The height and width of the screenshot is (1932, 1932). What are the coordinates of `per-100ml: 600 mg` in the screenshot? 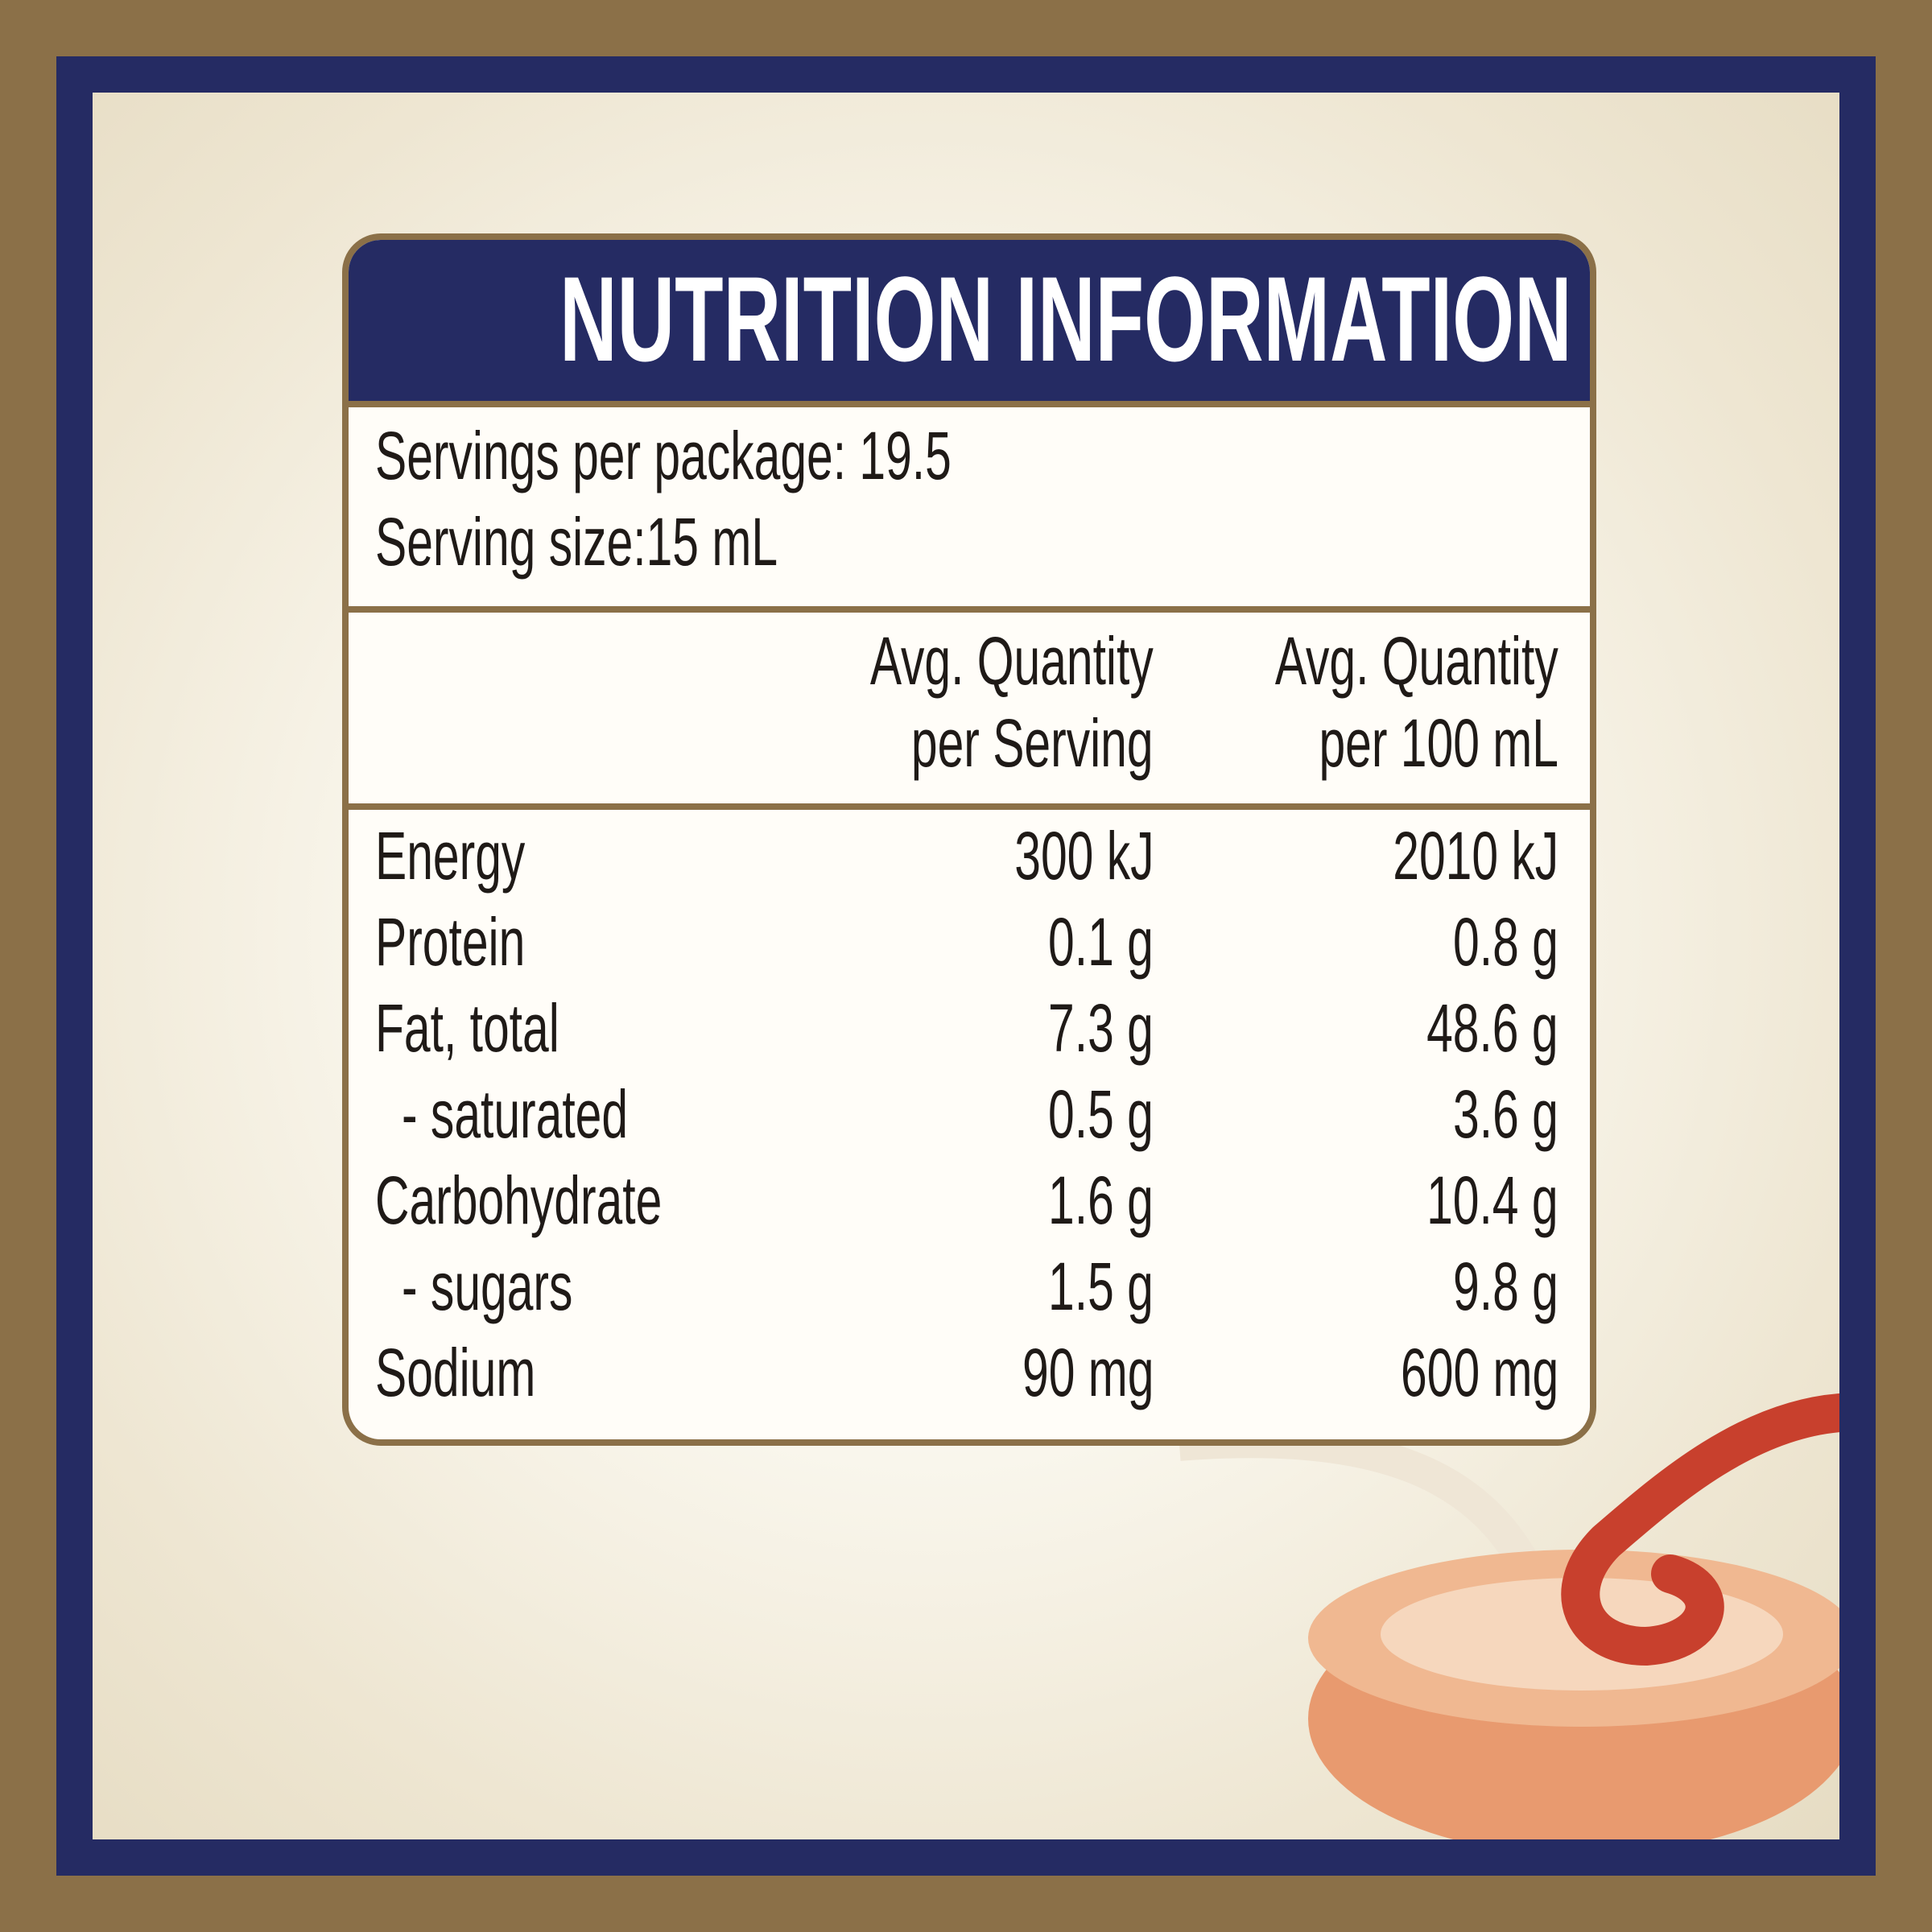 It's located at (1479, 1372).